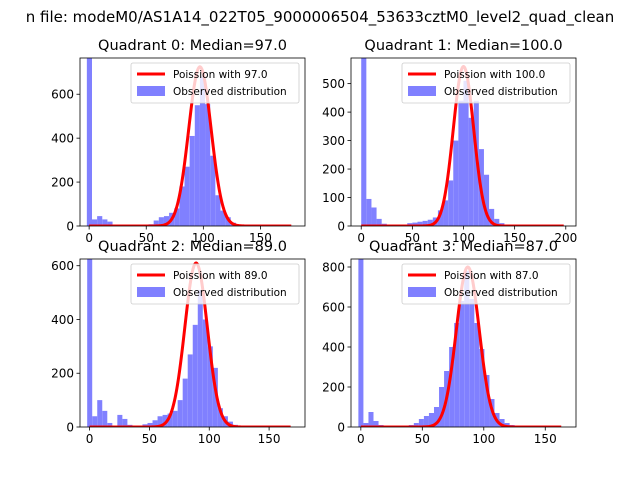 The width and height of the screenshot is (640, 480). I want to click on poisson-curve, so click(190, 145).